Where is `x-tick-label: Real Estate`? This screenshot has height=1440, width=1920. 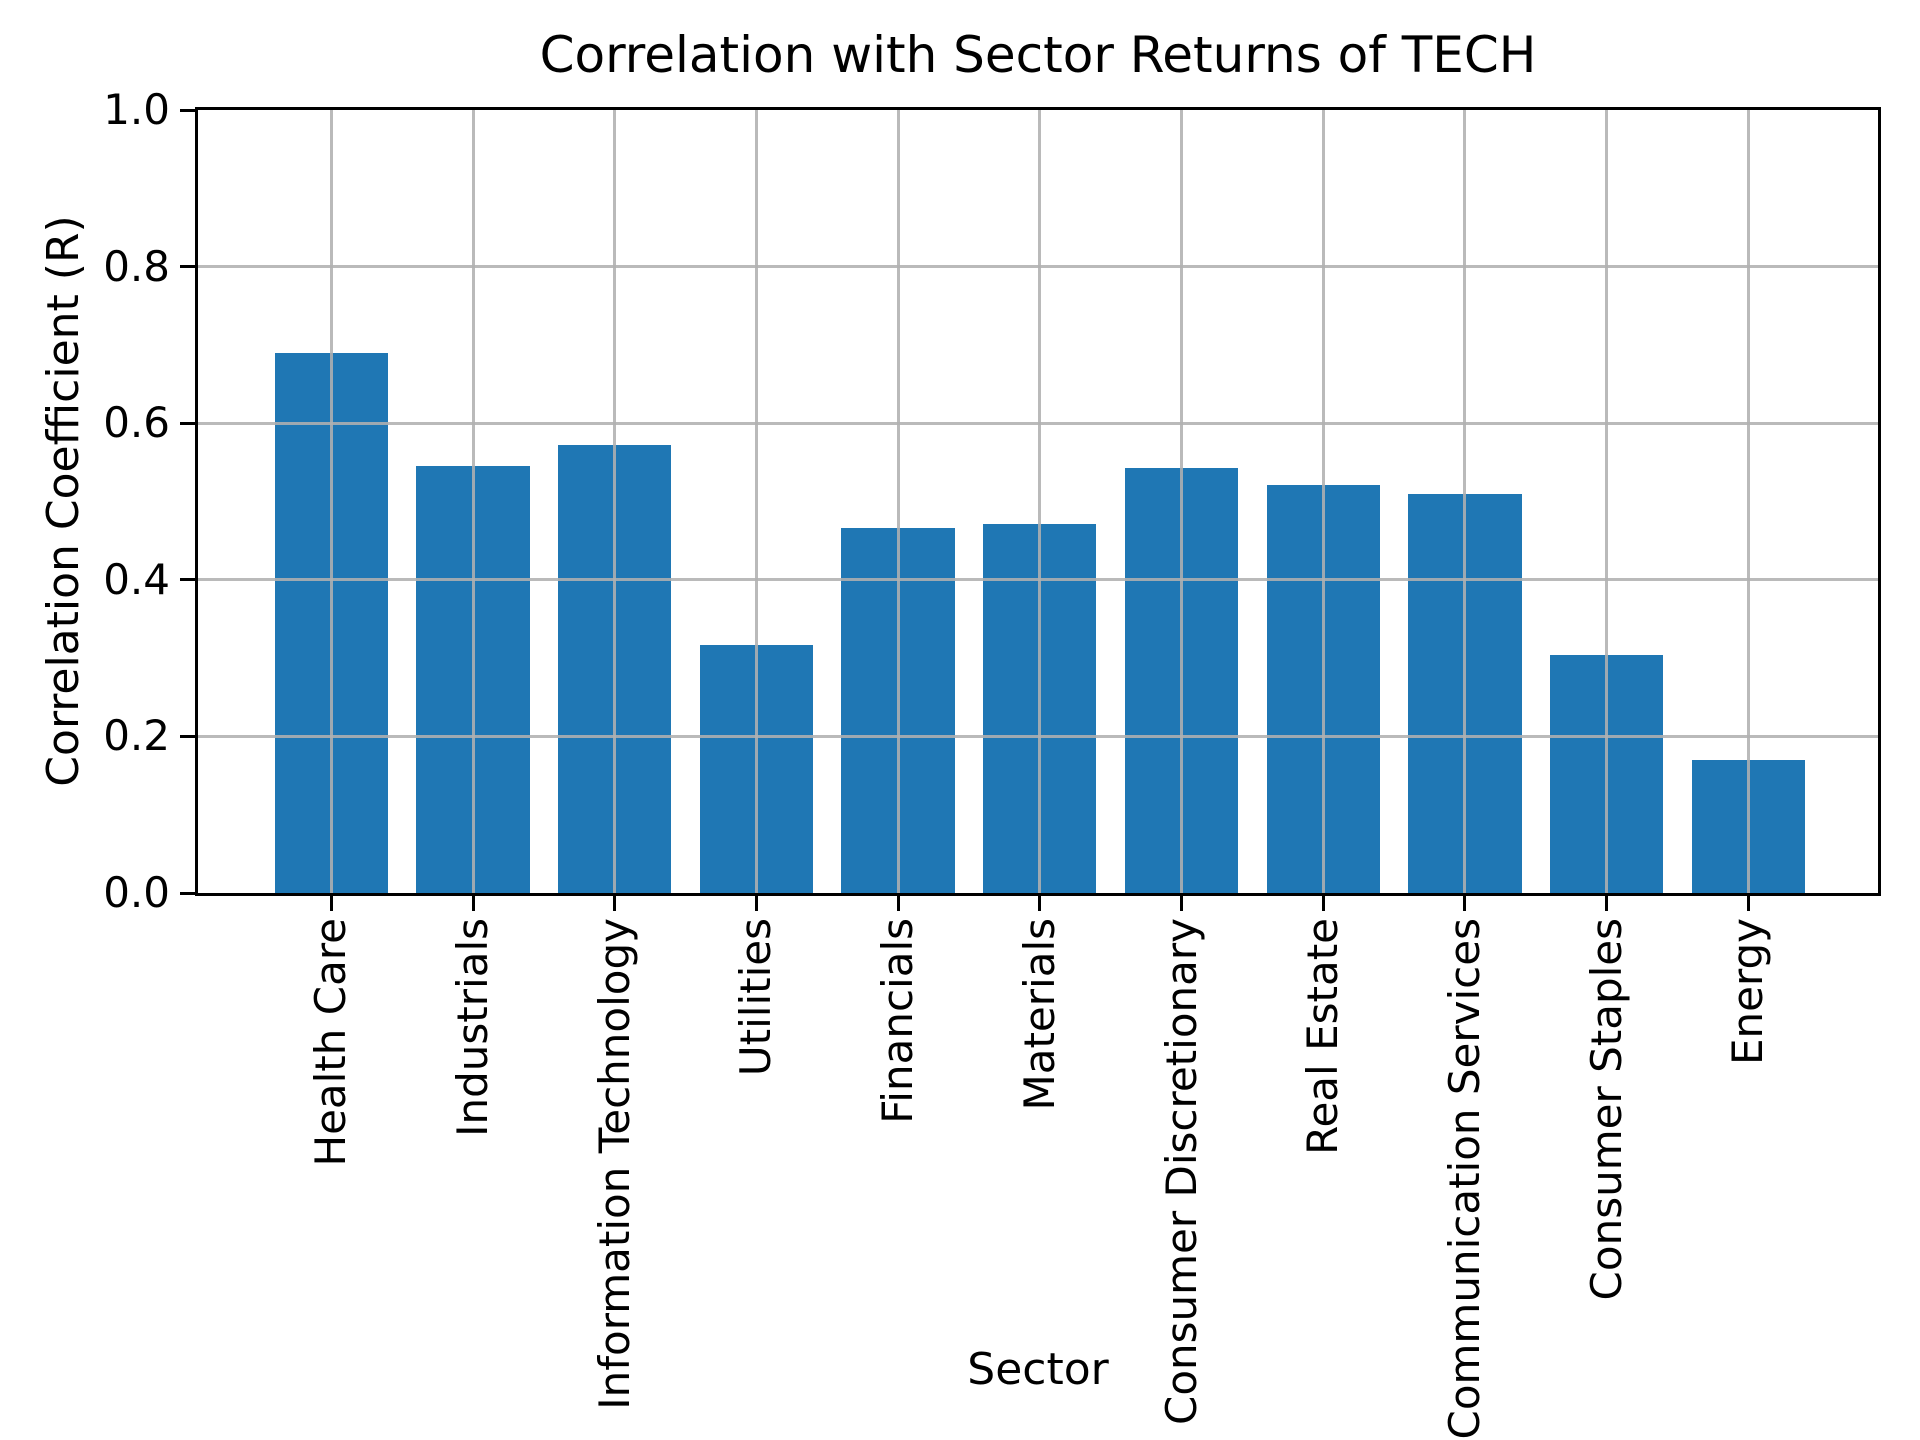
x-tick-label: Real Estate is located at coordinates (1323, 1036).